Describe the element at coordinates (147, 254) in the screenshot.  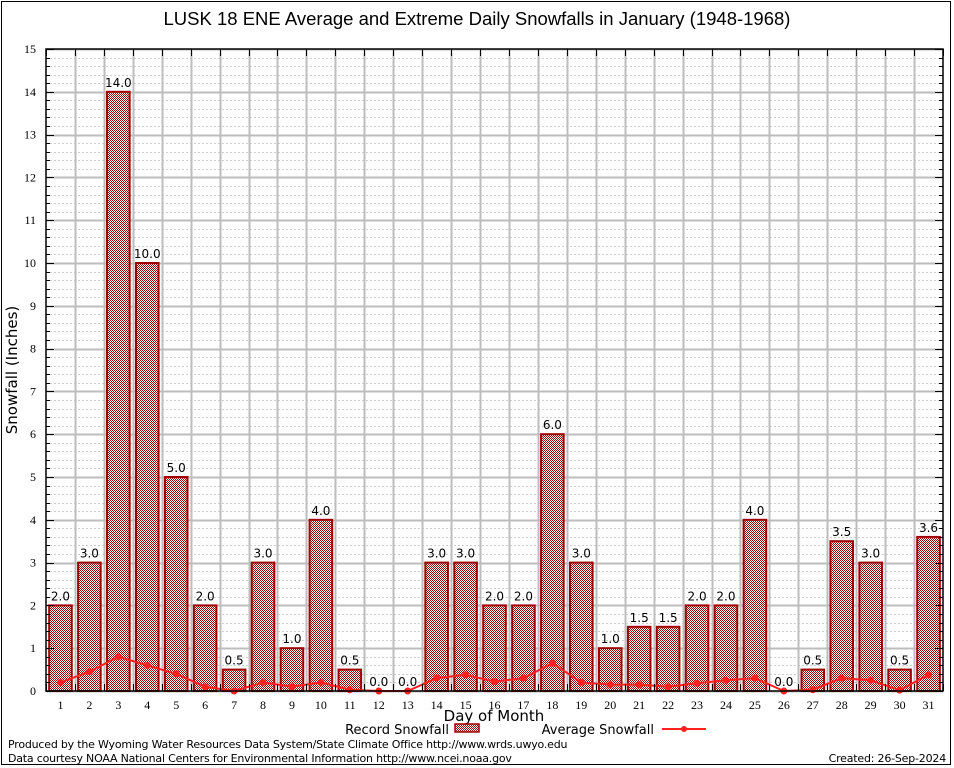
I see `bar-label: 10.0` at that location.